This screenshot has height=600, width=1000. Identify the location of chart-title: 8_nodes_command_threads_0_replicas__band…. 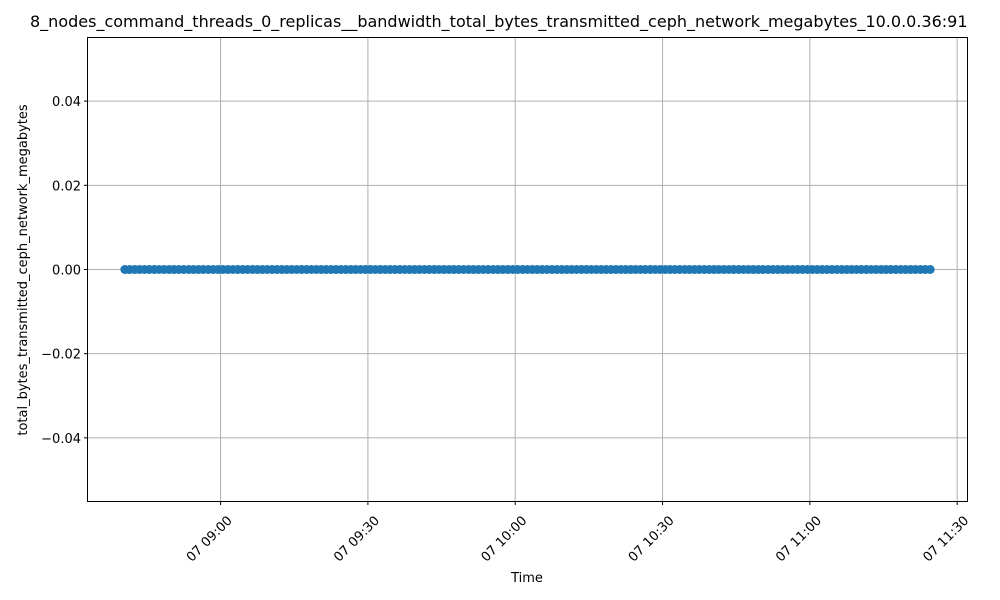
(499, 22).